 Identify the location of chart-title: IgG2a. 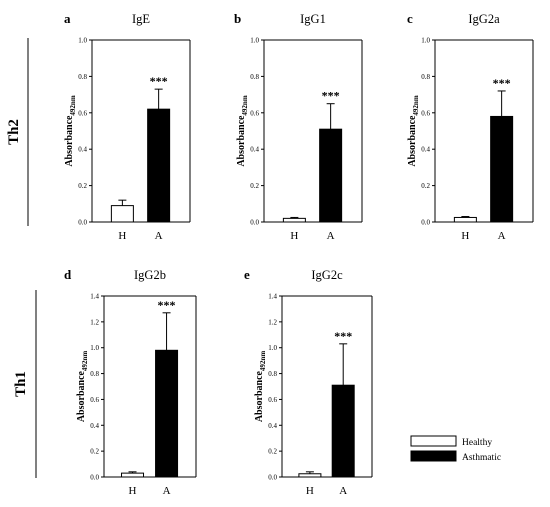
(484, 19).